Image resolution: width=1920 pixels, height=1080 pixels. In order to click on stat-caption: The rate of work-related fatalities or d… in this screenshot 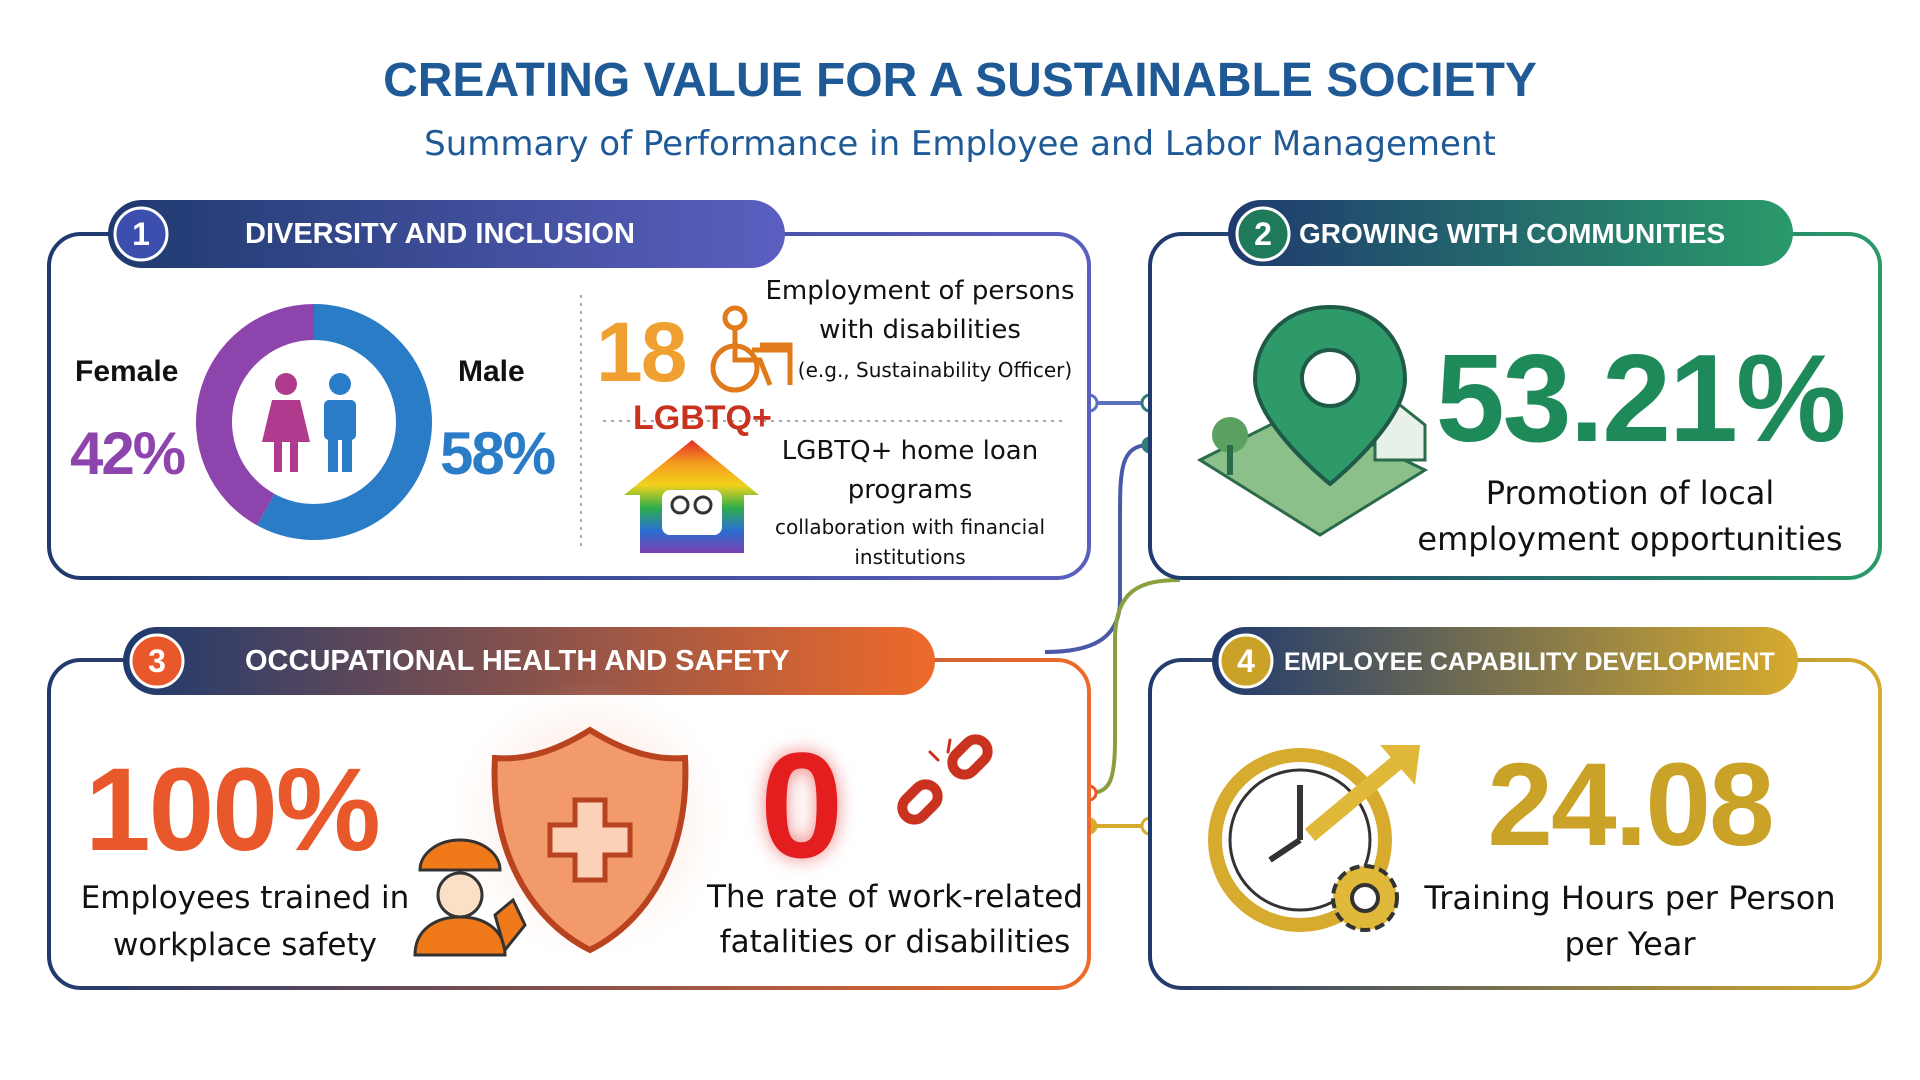, I will do `click(895, 919)`.